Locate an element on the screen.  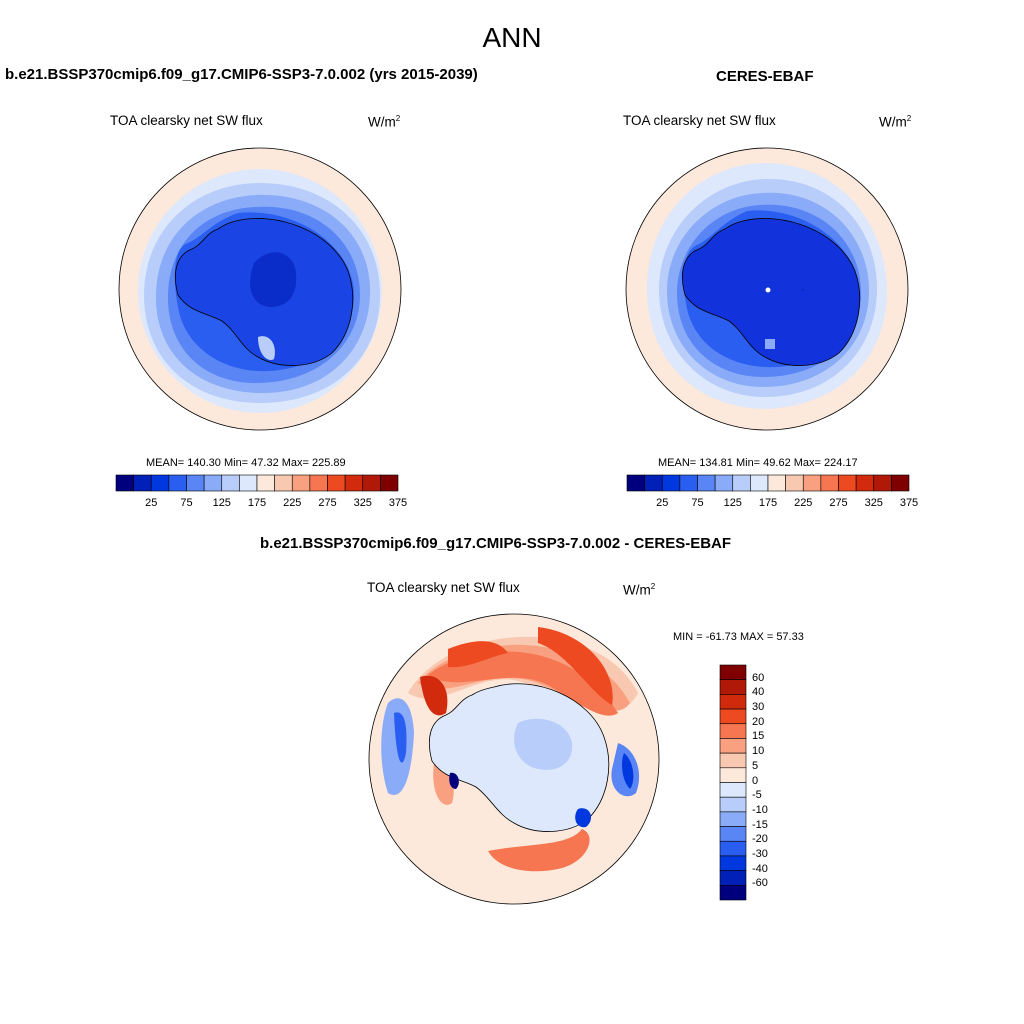
colorbar-labels-obs: 25 75 125 175 225 275 325 375 is located at coordinates (772, 504).